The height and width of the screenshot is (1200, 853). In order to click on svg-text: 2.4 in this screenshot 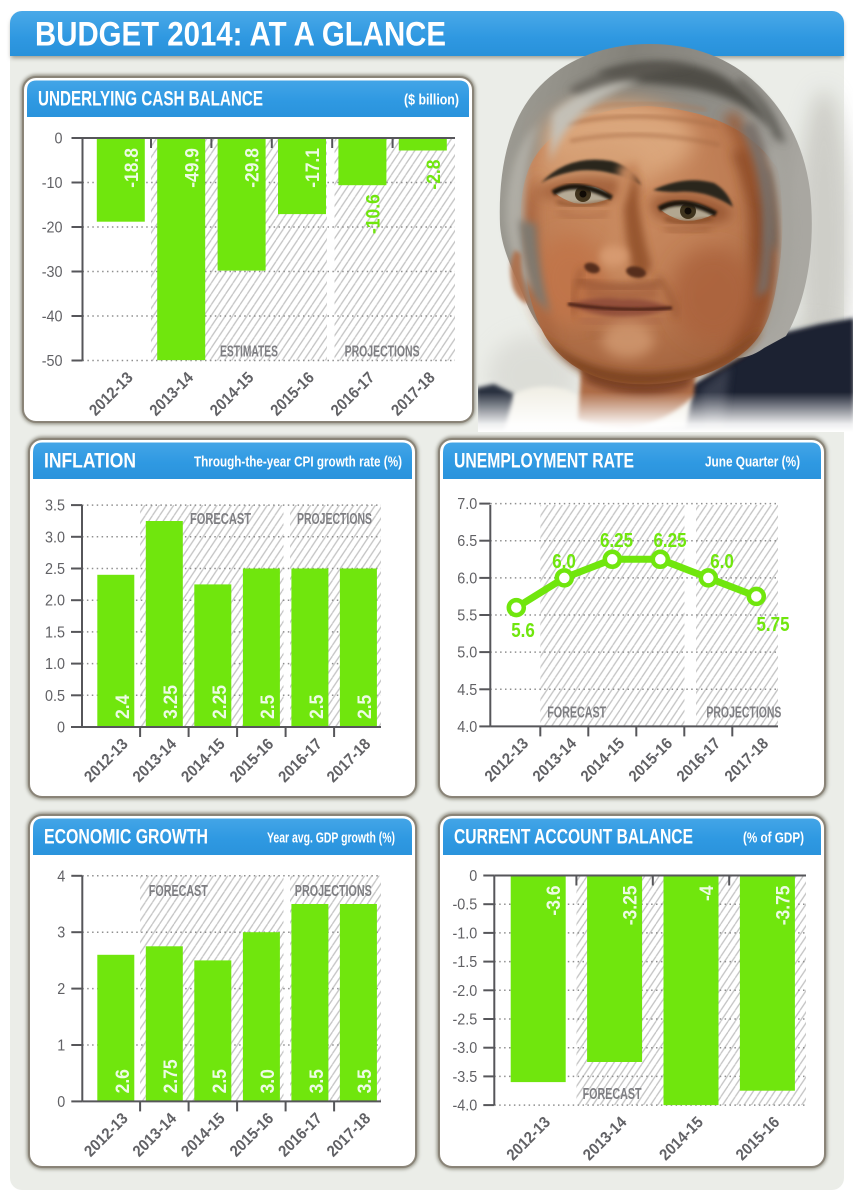, I will do `click(123, 706)`.